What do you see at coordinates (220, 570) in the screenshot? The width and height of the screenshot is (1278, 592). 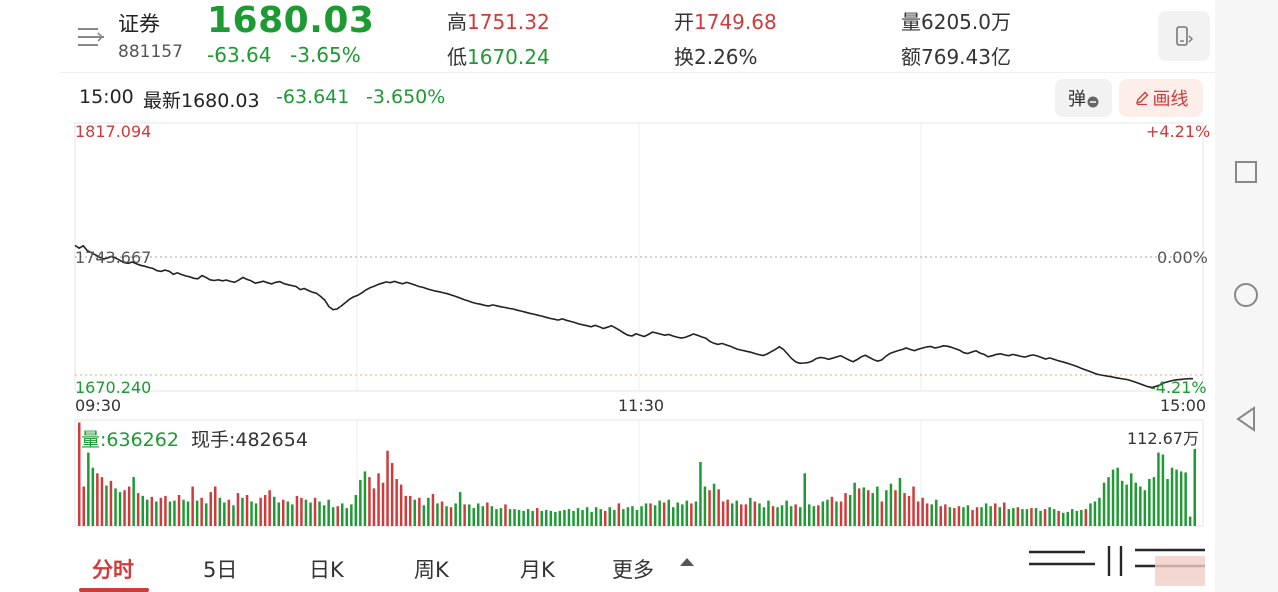 I see `tab-5day: 5日` at bounding box center [220, 570].